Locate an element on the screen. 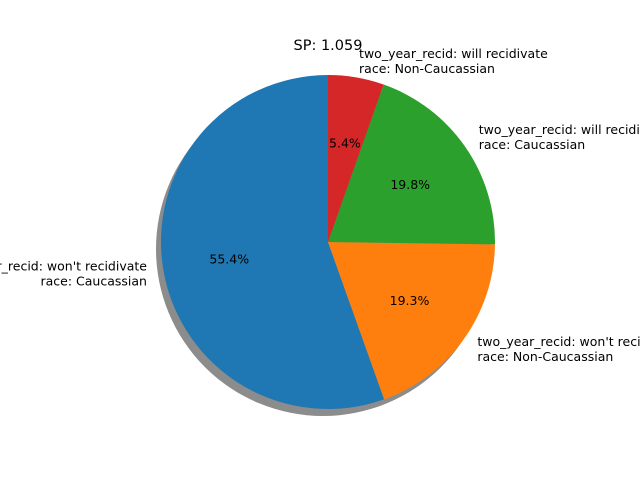  slice-label-1-line-1: race: Non-Caucassian is located at coordinates (545, 356).